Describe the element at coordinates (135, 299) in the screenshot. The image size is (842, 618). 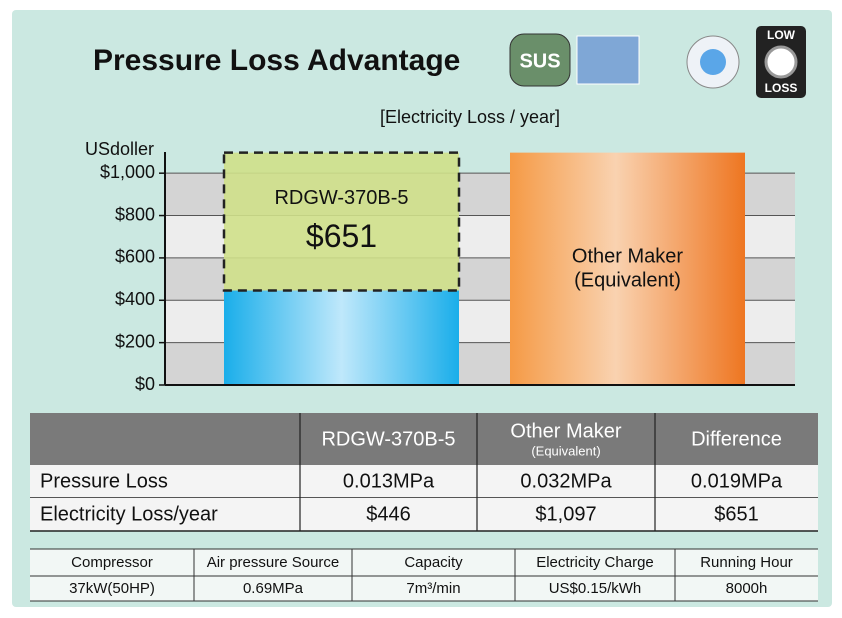
I see `y-tick-label: $400` at that location.